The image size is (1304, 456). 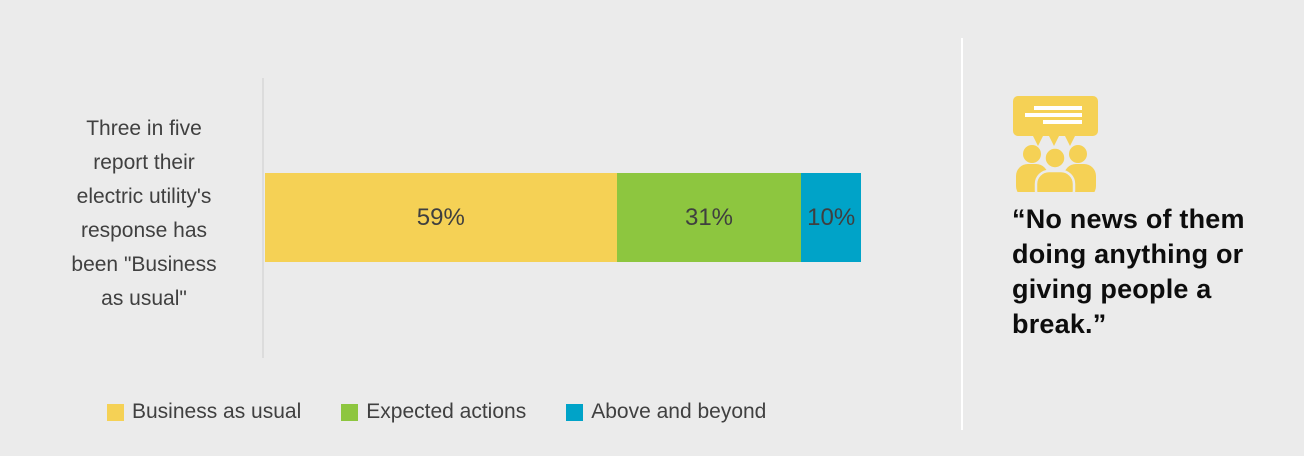 I want to click on category-label-line: as usual", so click(x=144, y=298).